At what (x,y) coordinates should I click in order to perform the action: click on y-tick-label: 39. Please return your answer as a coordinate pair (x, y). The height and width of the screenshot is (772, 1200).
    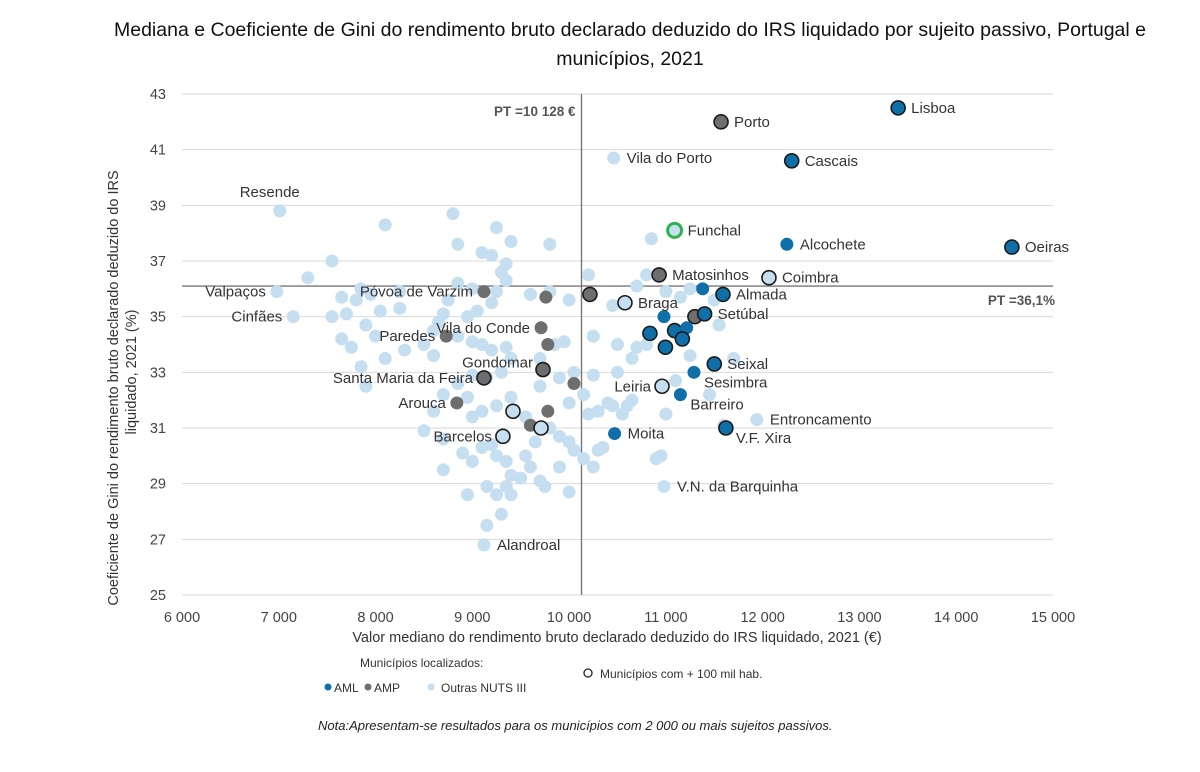
    Looking at the image, I should click on (158, 206).